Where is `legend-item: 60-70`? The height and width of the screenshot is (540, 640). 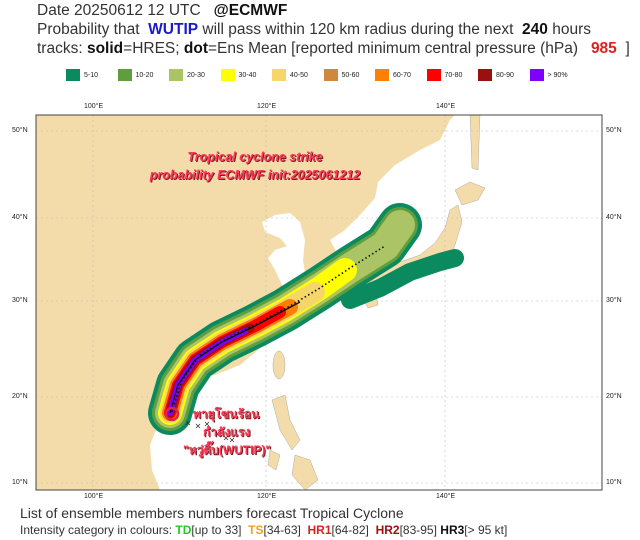 legend-item: 60-70 is located at coordinates (401, 75).